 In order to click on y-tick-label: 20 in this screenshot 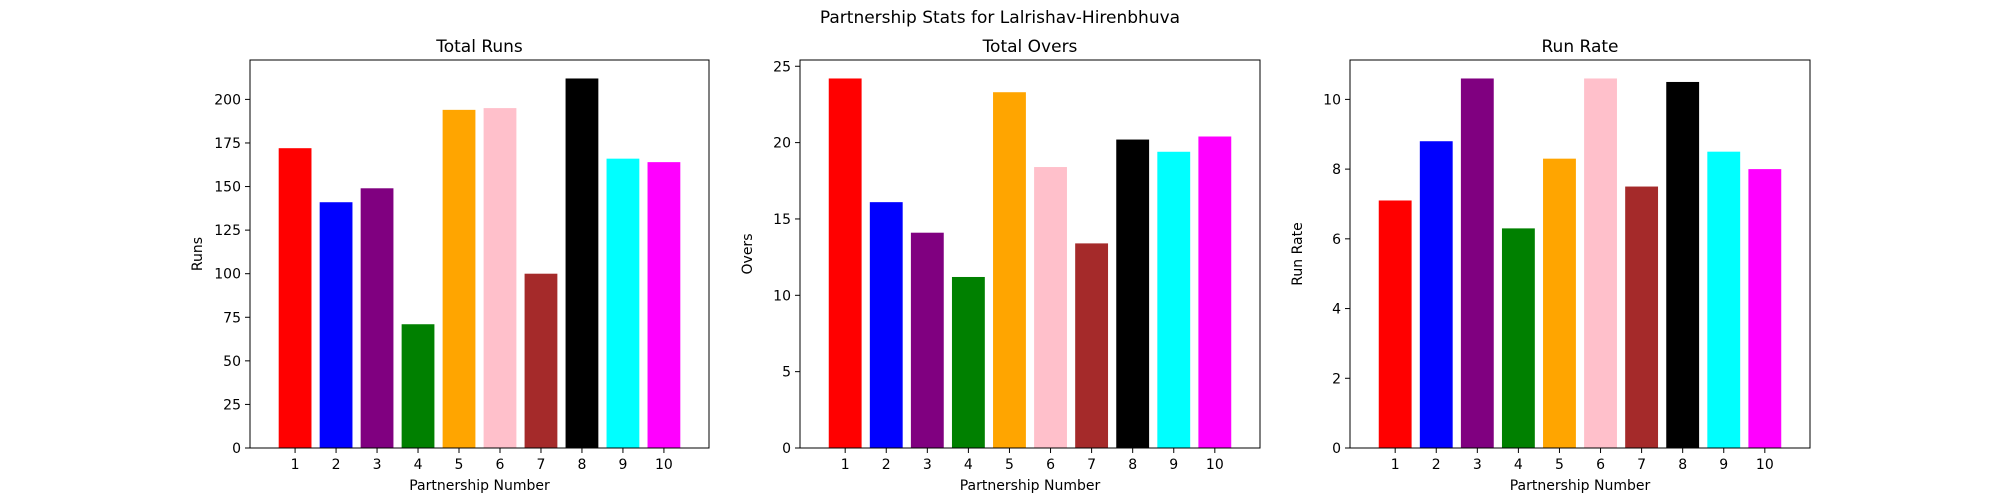, I will do `click(782, 144)`.